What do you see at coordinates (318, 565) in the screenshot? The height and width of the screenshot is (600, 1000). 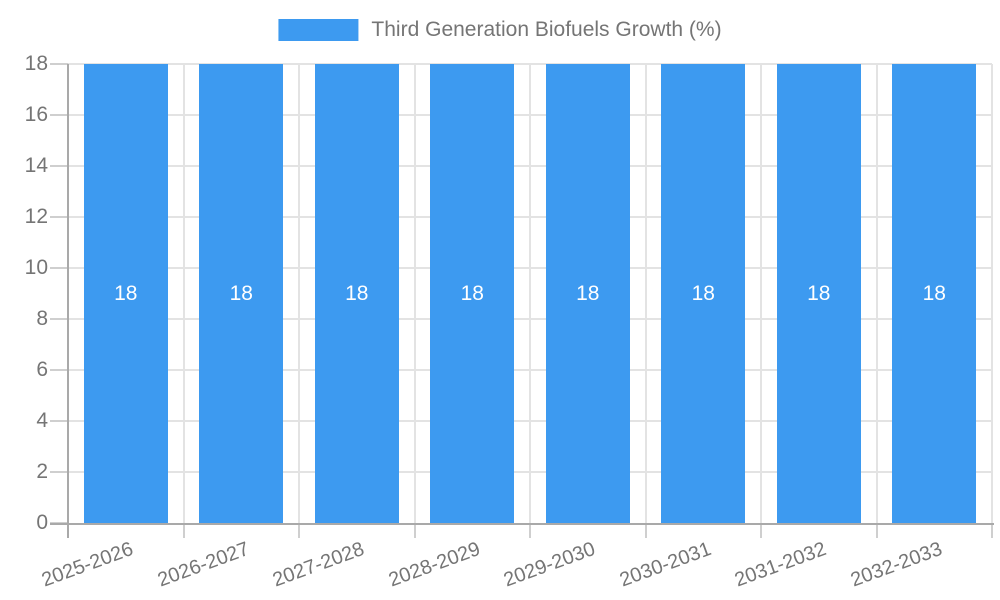 I see `x-tick-label: 2027-2028` at bounding box center [318, 565].